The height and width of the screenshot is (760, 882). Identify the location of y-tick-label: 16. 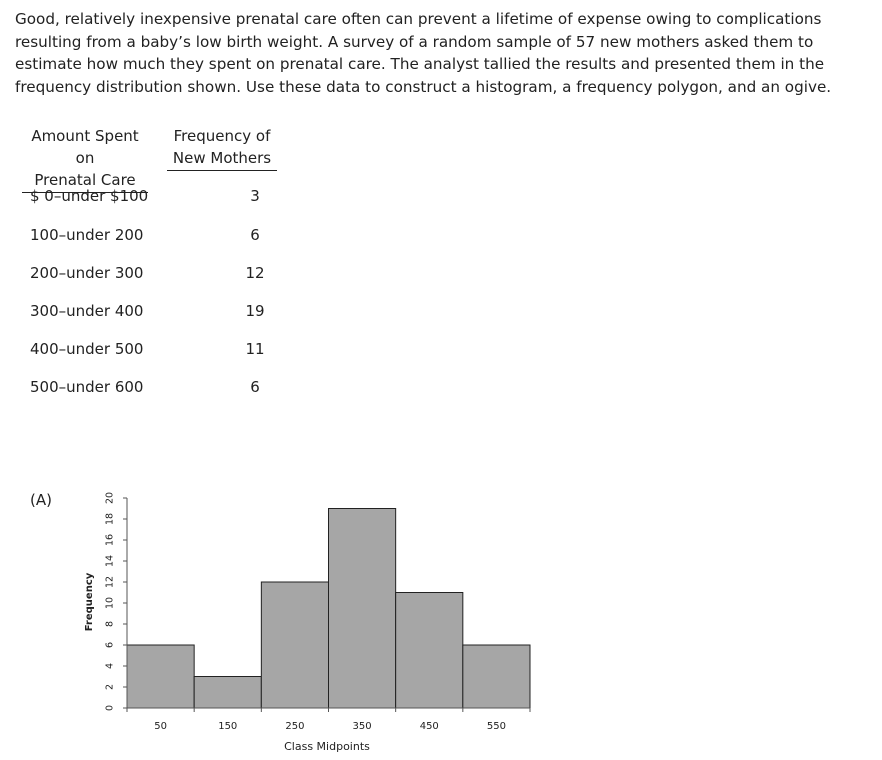
(110, 540).